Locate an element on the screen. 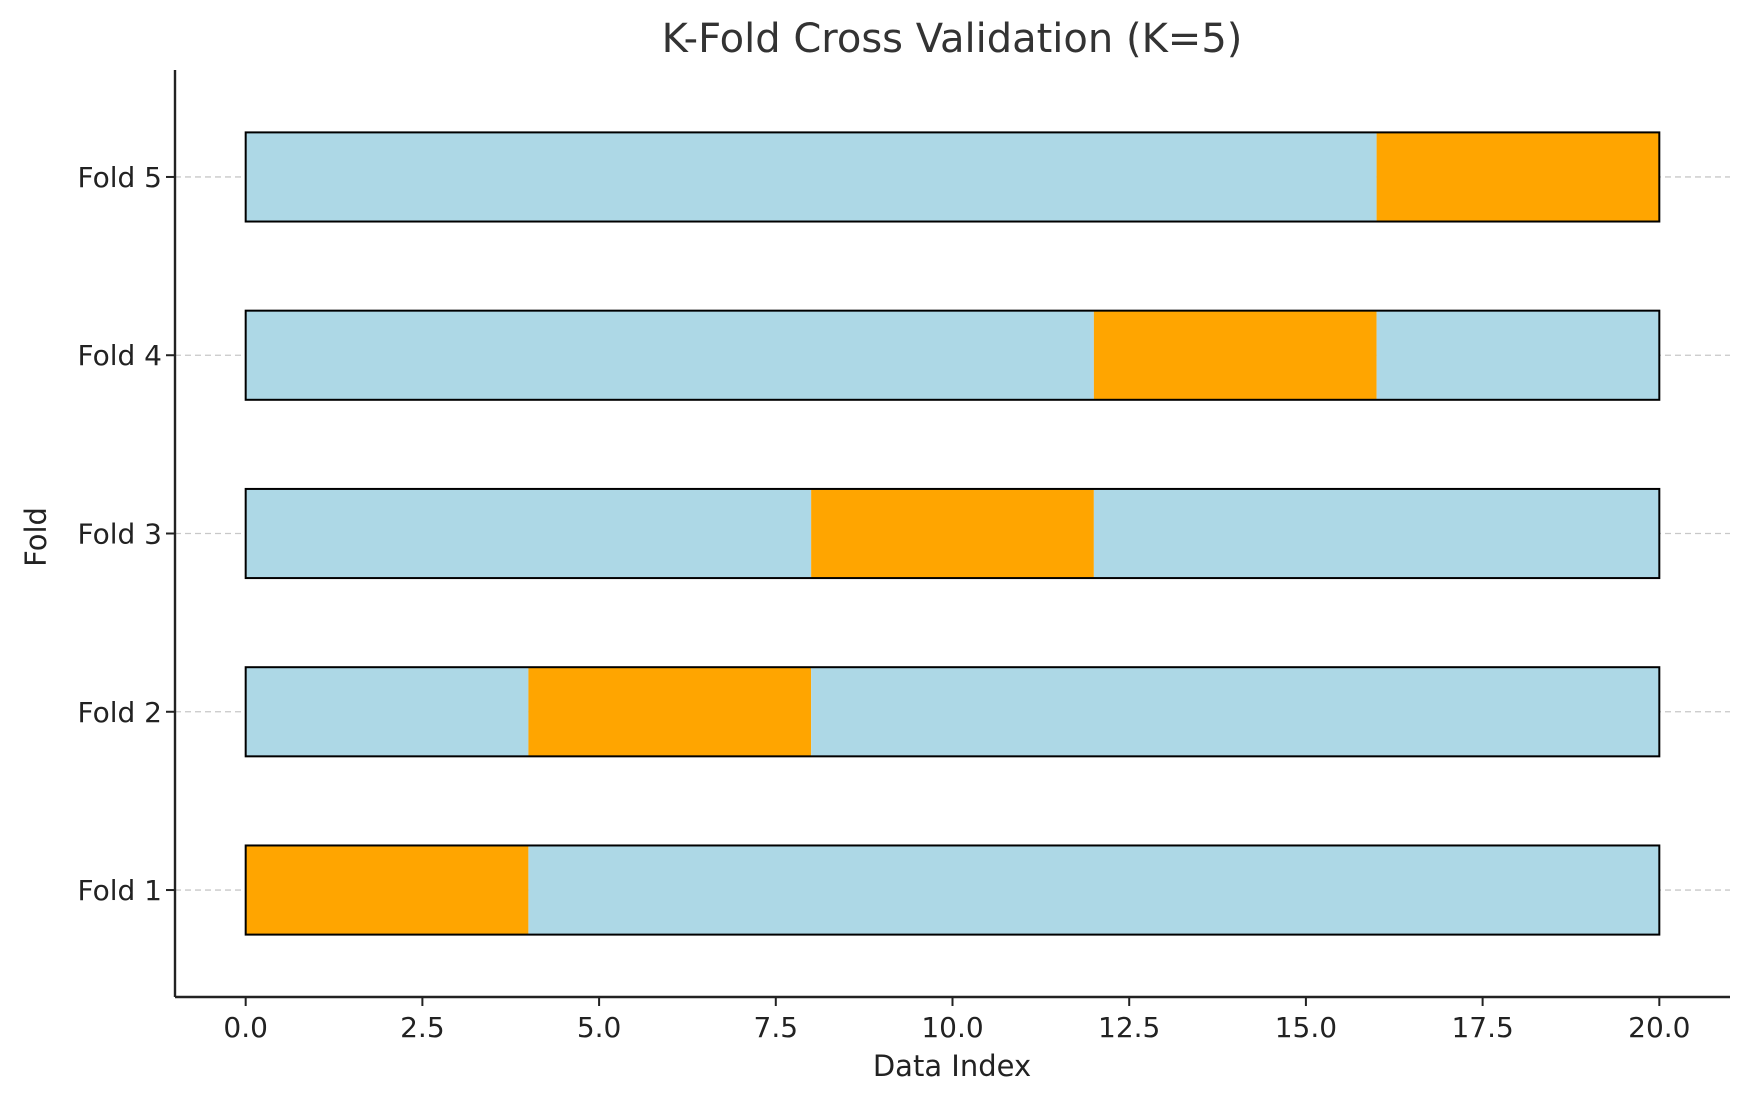  y-tick-label-3: Fold 3 is located at coordinates (119, 534).